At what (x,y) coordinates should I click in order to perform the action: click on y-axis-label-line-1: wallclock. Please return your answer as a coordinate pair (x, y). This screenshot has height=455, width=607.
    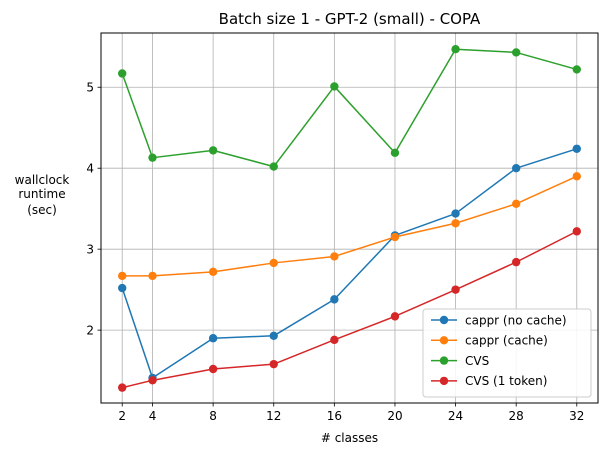
    Looking at the image, I should click on (42, 180).